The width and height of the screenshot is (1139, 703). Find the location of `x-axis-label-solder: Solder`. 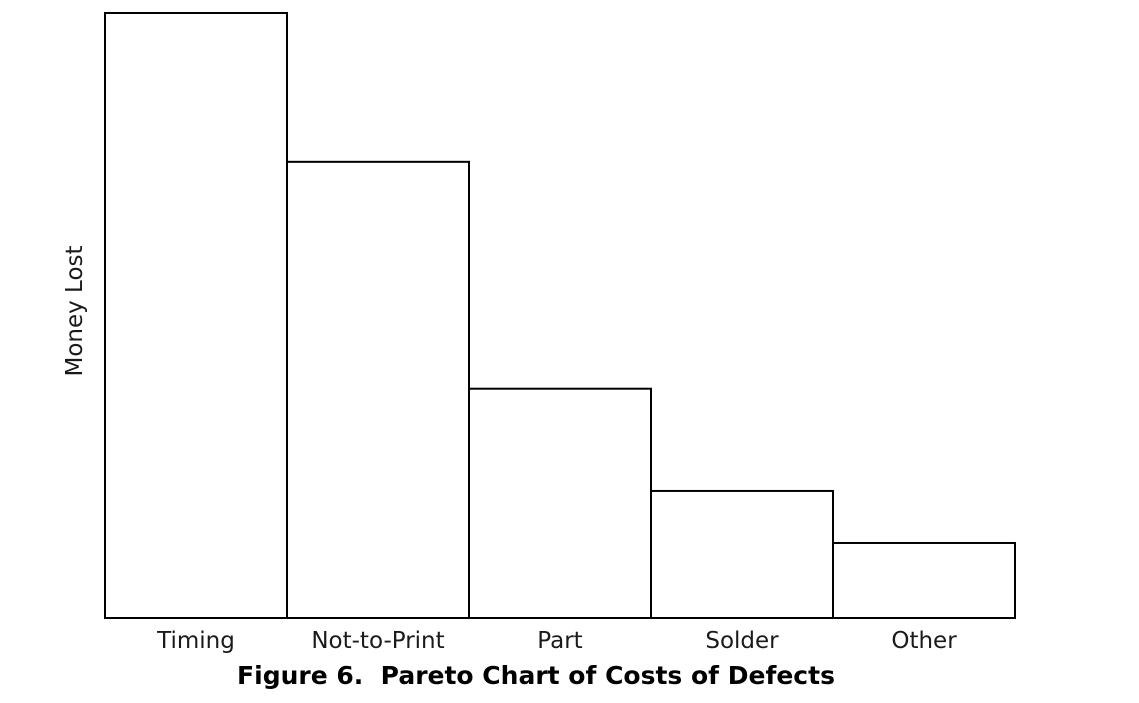

x-axis-label-solder: Solder is located at coordinates (742, 641).